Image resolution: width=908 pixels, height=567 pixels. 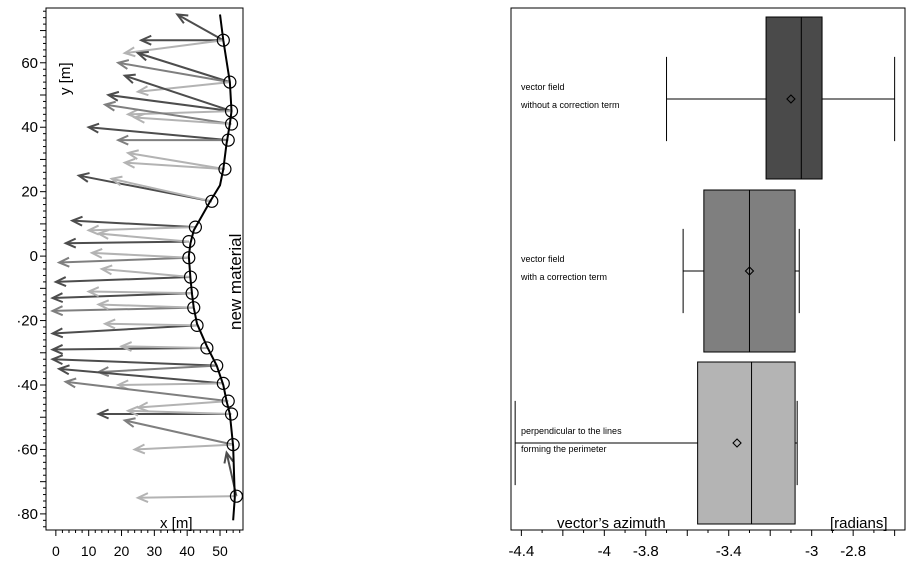 What do you see at coordinates (646, 551) in the screenshot?
I see `x-tick-label: -3.8` at bounding box center [646, 551].